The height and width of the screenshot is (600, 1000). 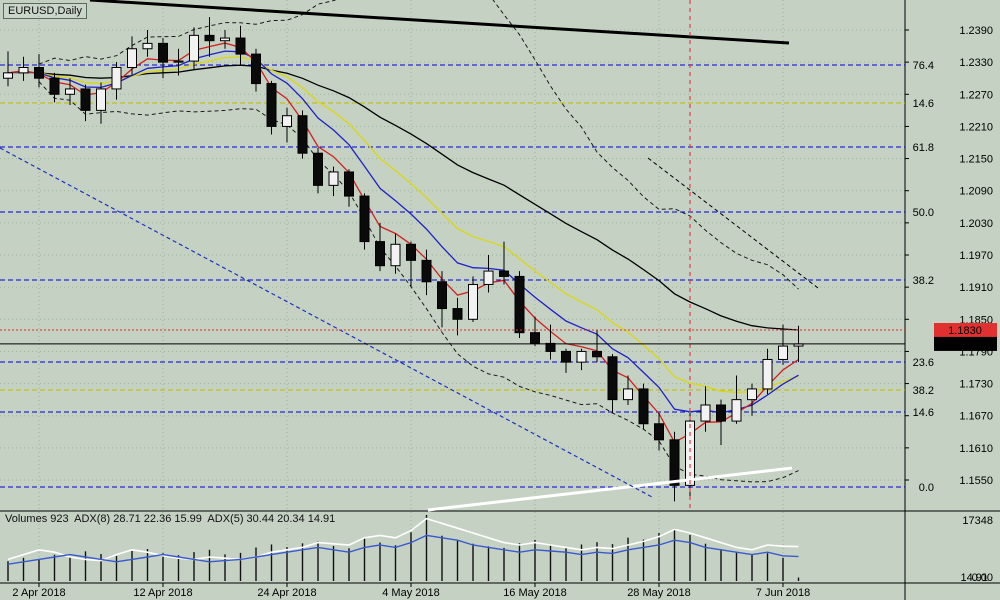 I want to click on price-axis-label: 1.2210, so click(x=976, y=127).